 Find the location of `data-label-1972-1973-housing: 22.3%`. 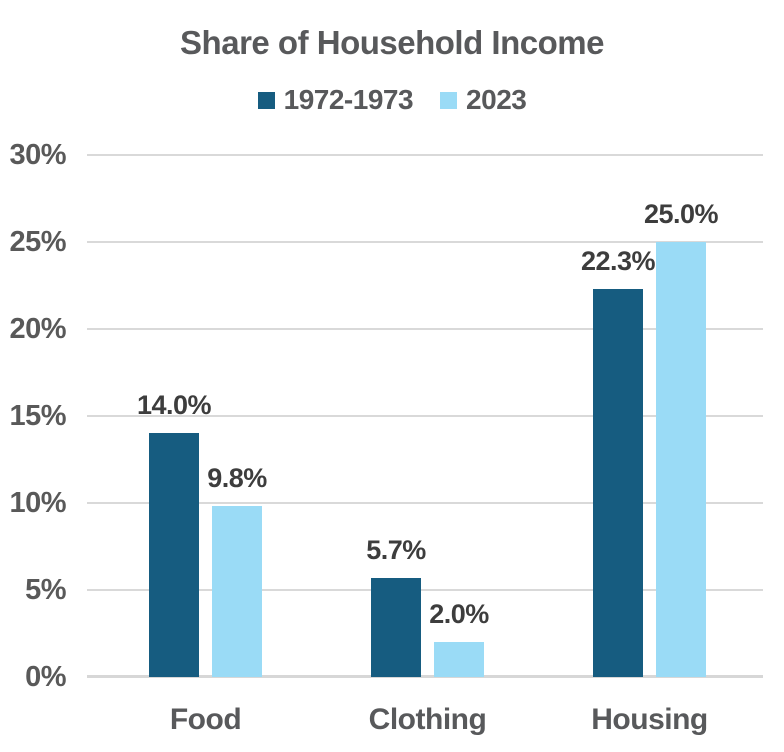

data-label-1972-1973-housing: 22.3% is located at coordinates (618, 260).